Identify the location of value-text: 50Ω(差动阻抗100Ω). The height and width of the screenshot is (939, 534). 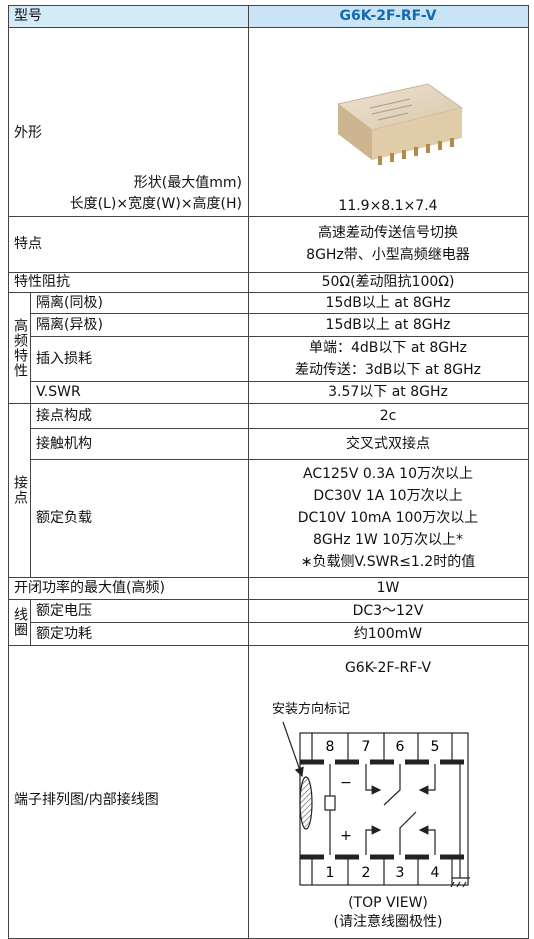
(388, 282).